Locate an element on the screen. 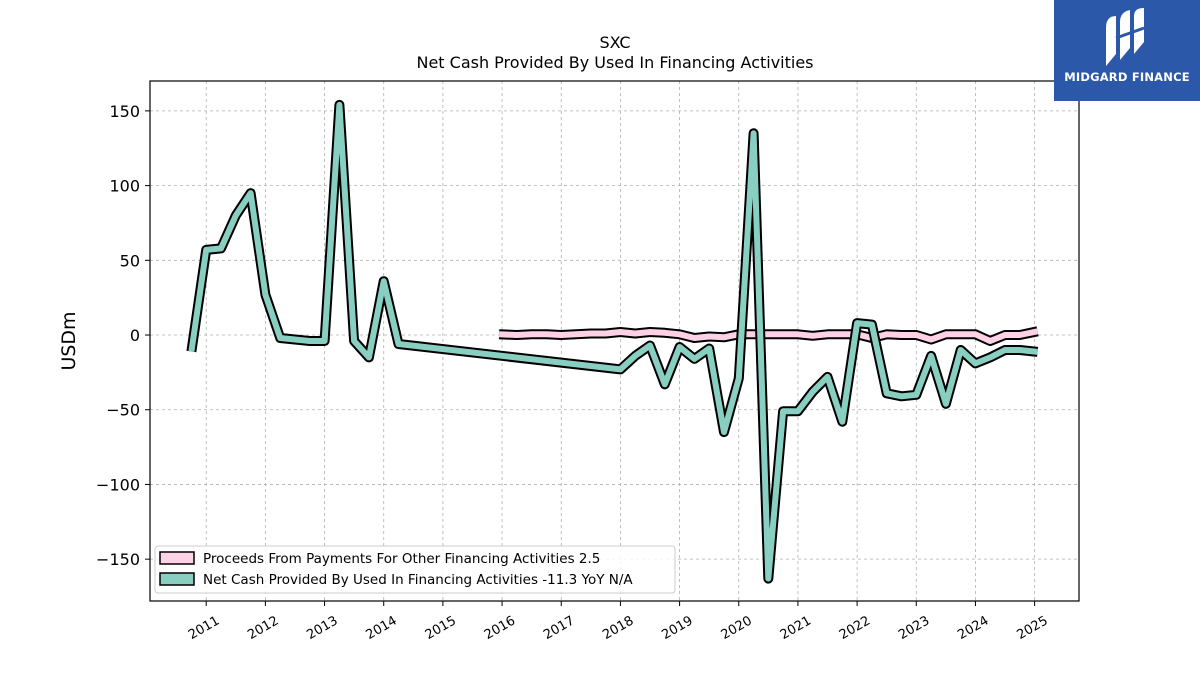  legend-swatch-net-cash-financing is located at coordinates (177, 579).